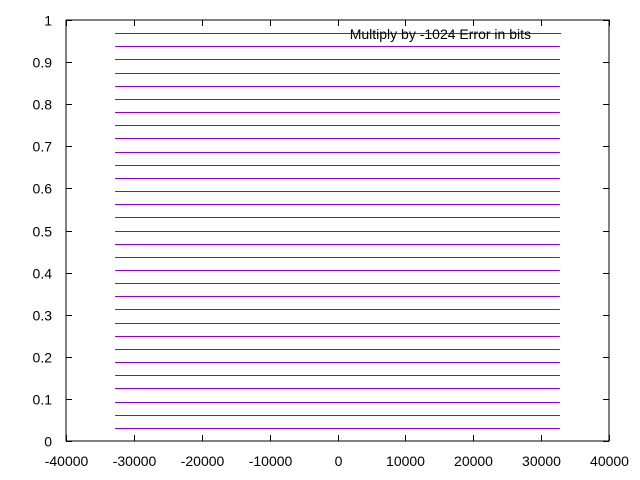 The image size is (640, 480). I want to click on x-tick-label: -30000, so click(135, 461).